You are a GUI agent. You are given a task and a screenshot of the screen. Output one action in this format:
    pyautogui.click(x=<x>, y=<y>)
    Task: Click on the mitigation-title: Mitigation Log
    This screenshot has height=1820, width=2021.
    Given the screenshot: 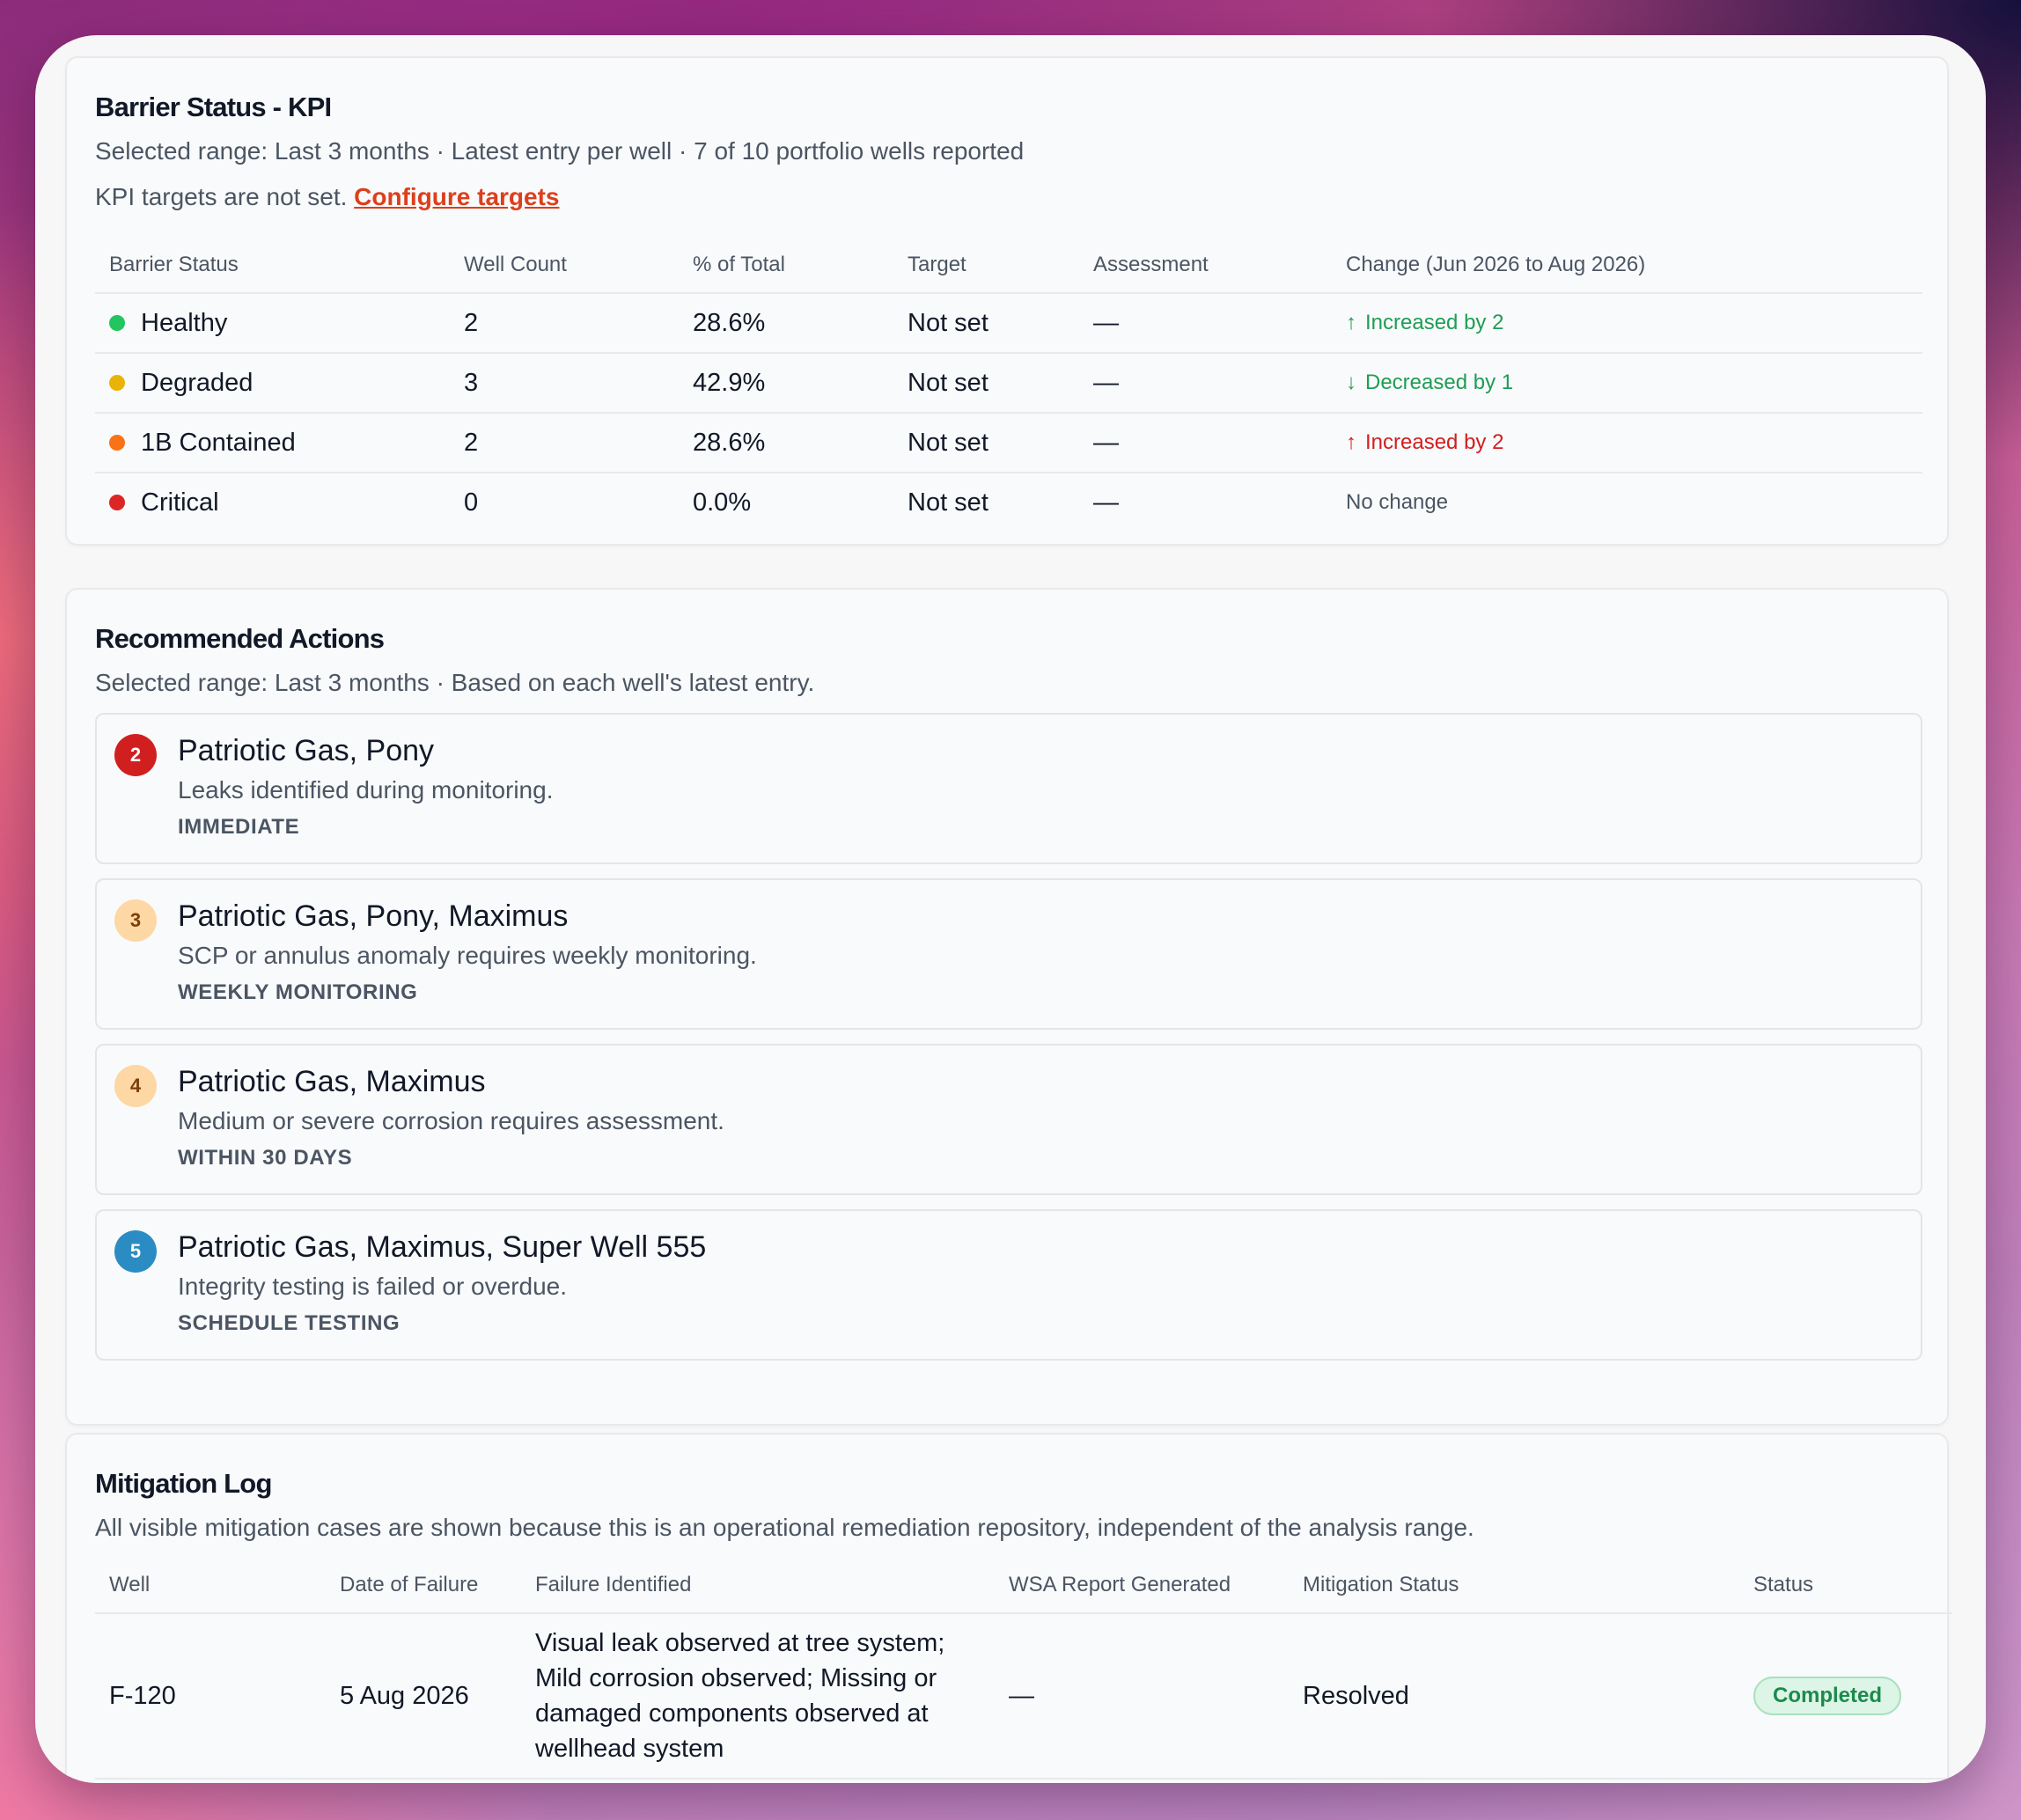 What is the action you would take?
    pyautogui.click(x=184, y=1483)
    